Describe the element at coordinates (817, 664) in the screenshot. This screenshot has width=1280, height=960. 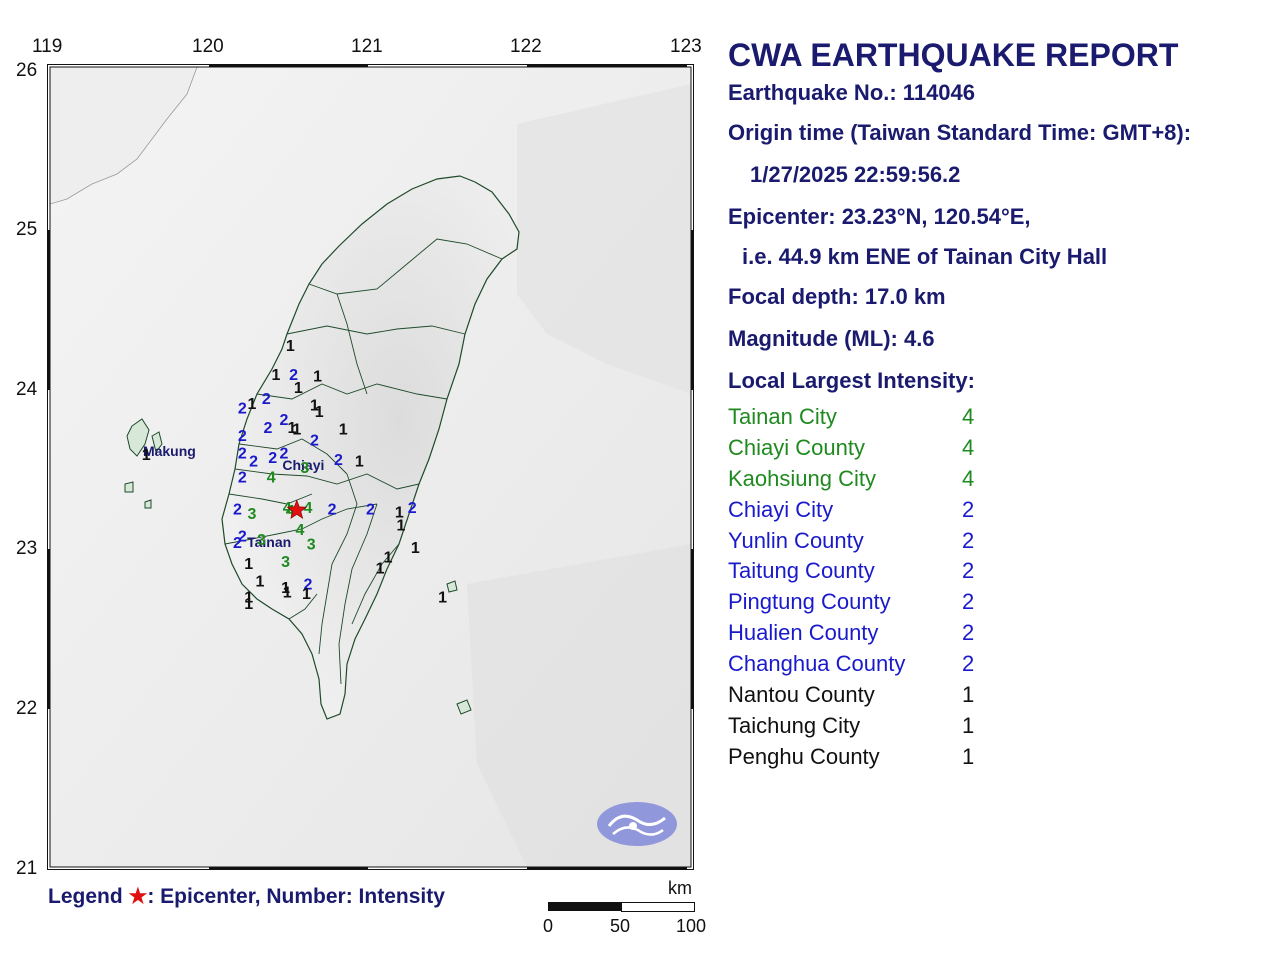
I see `county-name: Changhua County` at that location.